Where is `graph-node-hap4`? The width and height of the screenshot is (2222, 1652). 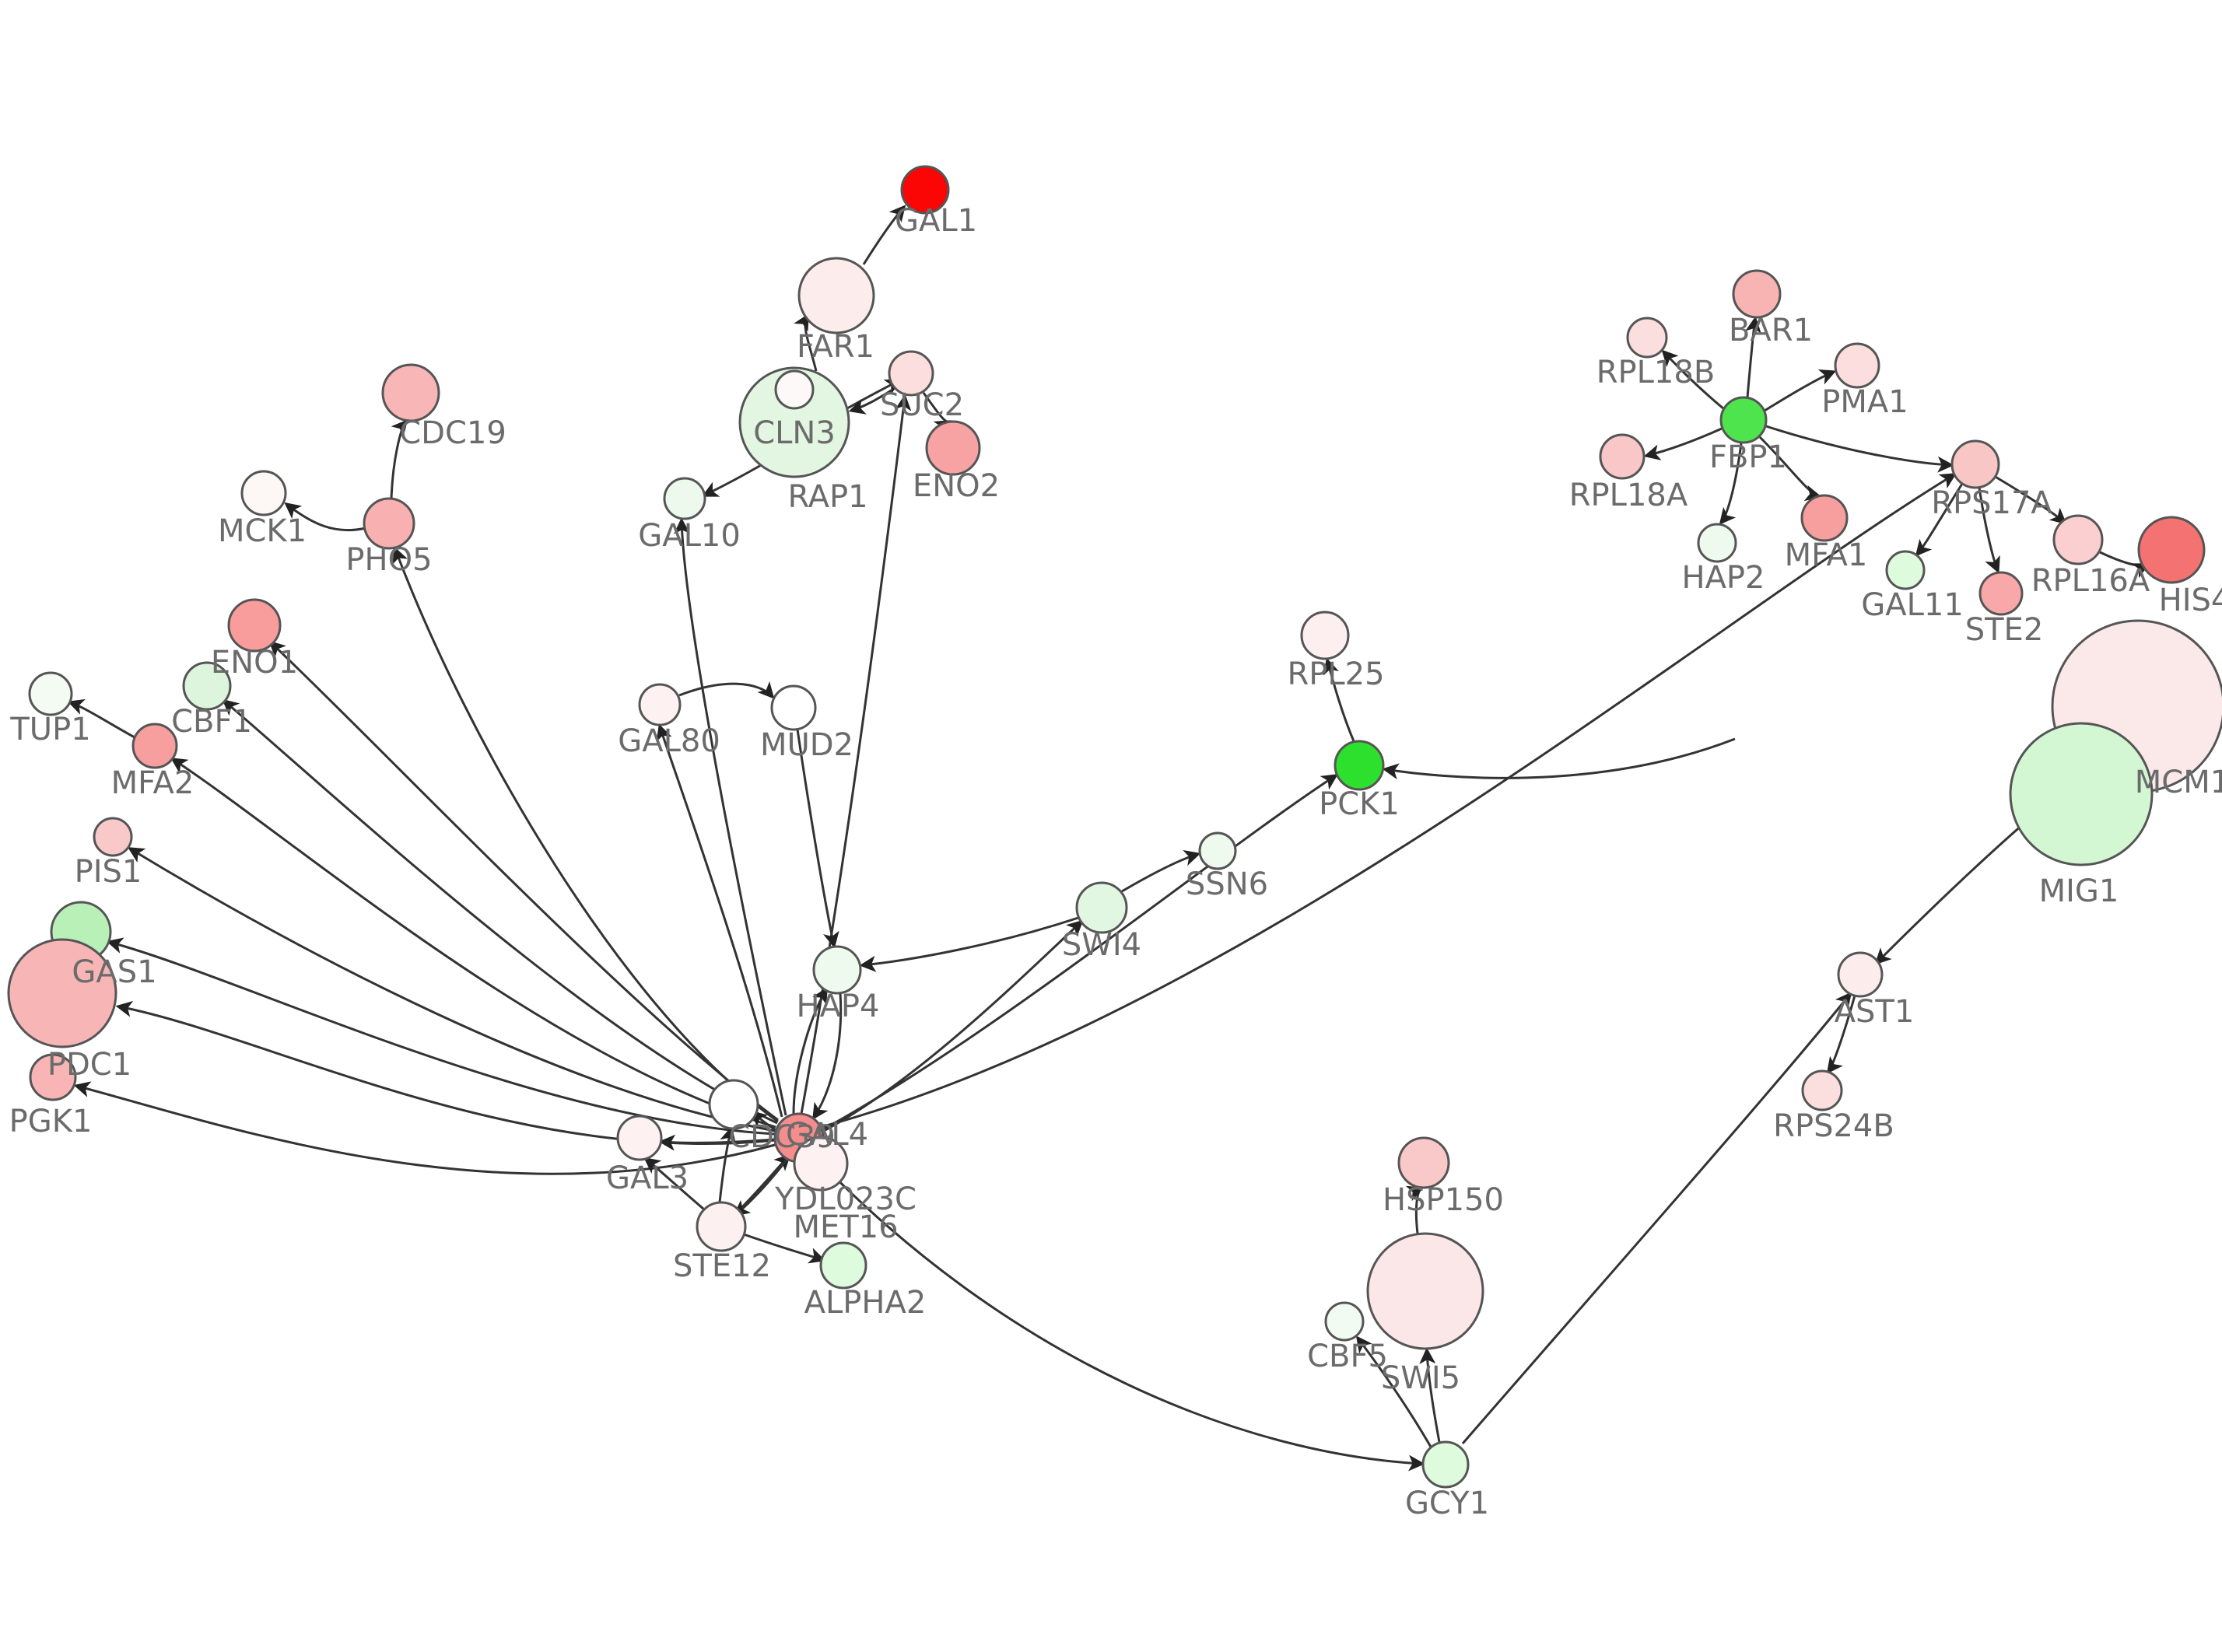
graph-node-hap4 is located at coordinates (837, 970).